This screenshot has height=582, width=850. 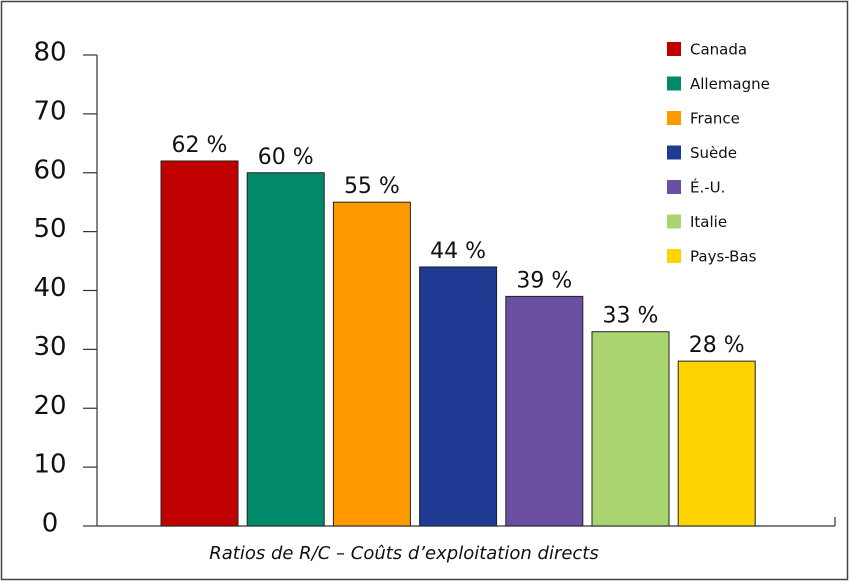 What do you see at coordinates (49, 465) in the screenshot?
I see `y-tick-label: 10` at bounding box center [49, 465].